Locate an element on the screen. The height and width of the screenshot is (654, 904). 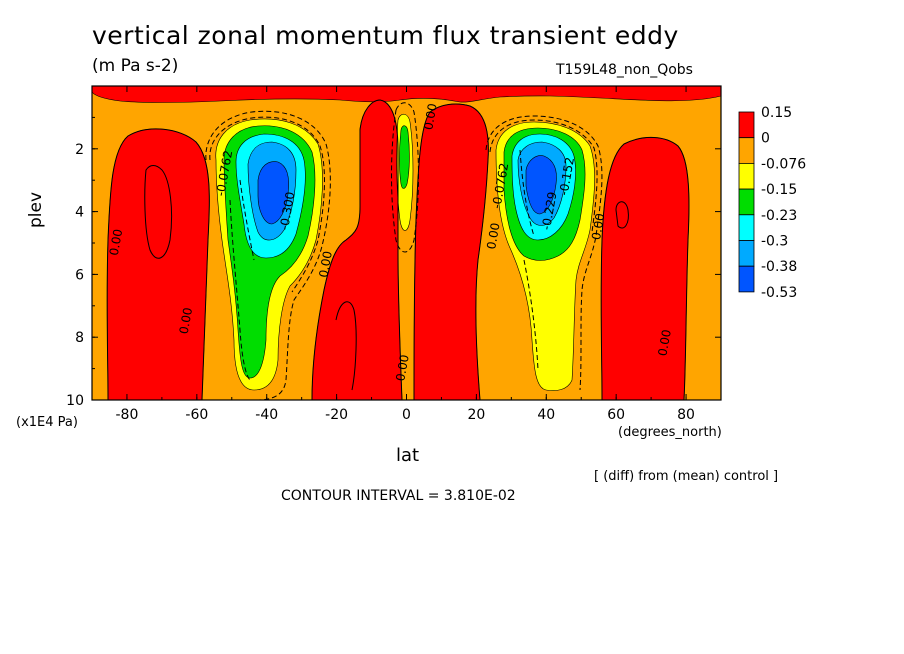
colorbar: 0.15 0 -0.076 -0.15 -0.23 -0.3 -0.38 -0.53 is located at coordinates (772, 203).